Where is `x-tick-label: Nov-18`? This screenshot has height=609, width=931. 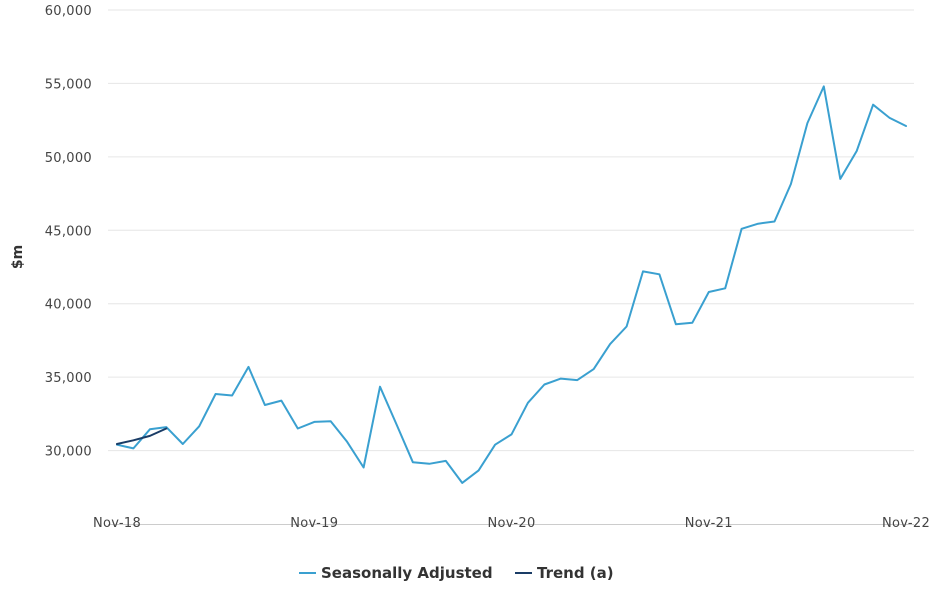
x-tick-label: Nov-18 is located at coordinates (117, 523).